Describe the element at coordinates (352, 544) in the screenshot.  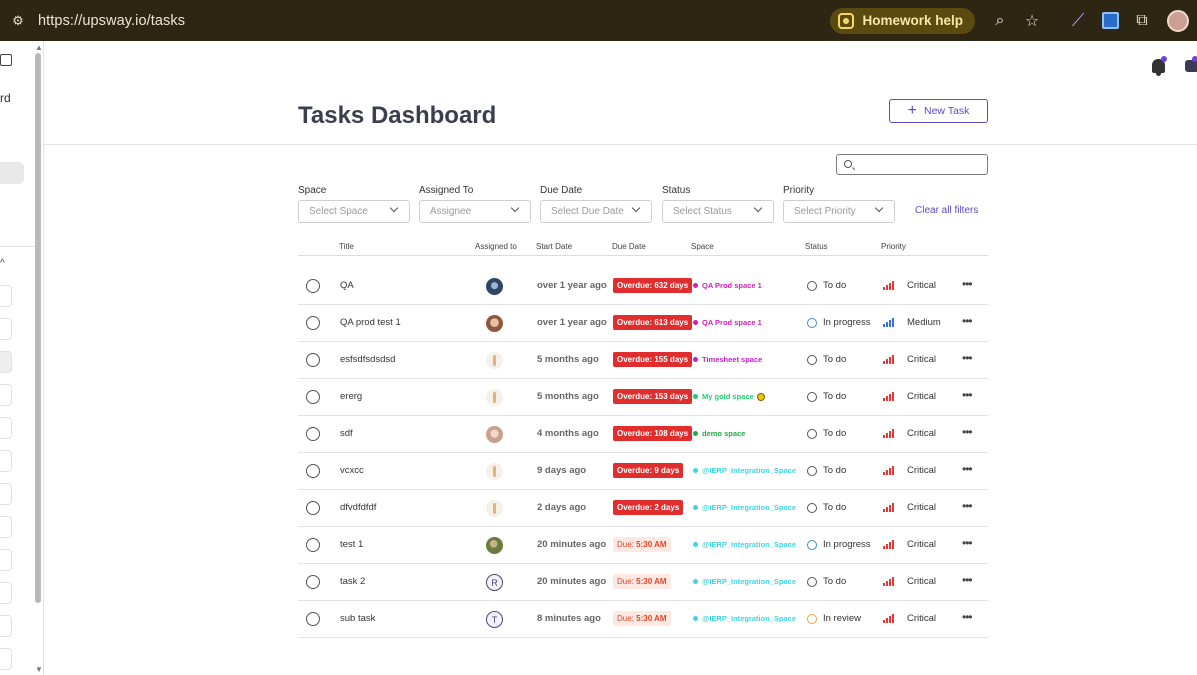
I see `task-title: test 1` at that location.